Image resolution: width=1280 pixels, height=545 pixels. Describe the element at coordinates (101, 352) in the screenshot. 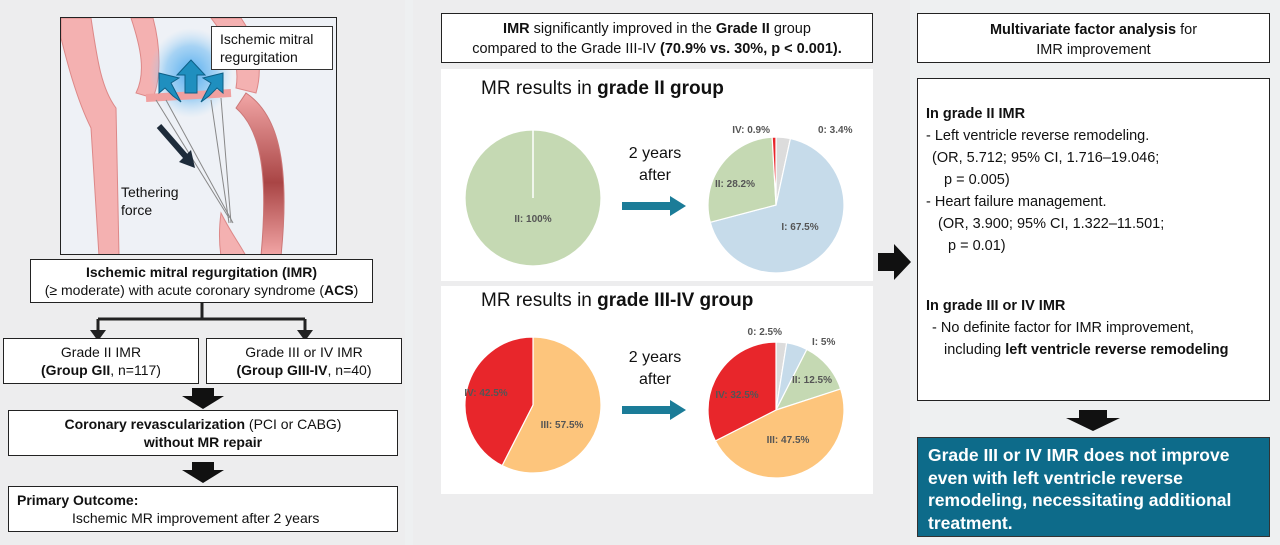

I see `group-gii-title: Grade II IMR` at that location.